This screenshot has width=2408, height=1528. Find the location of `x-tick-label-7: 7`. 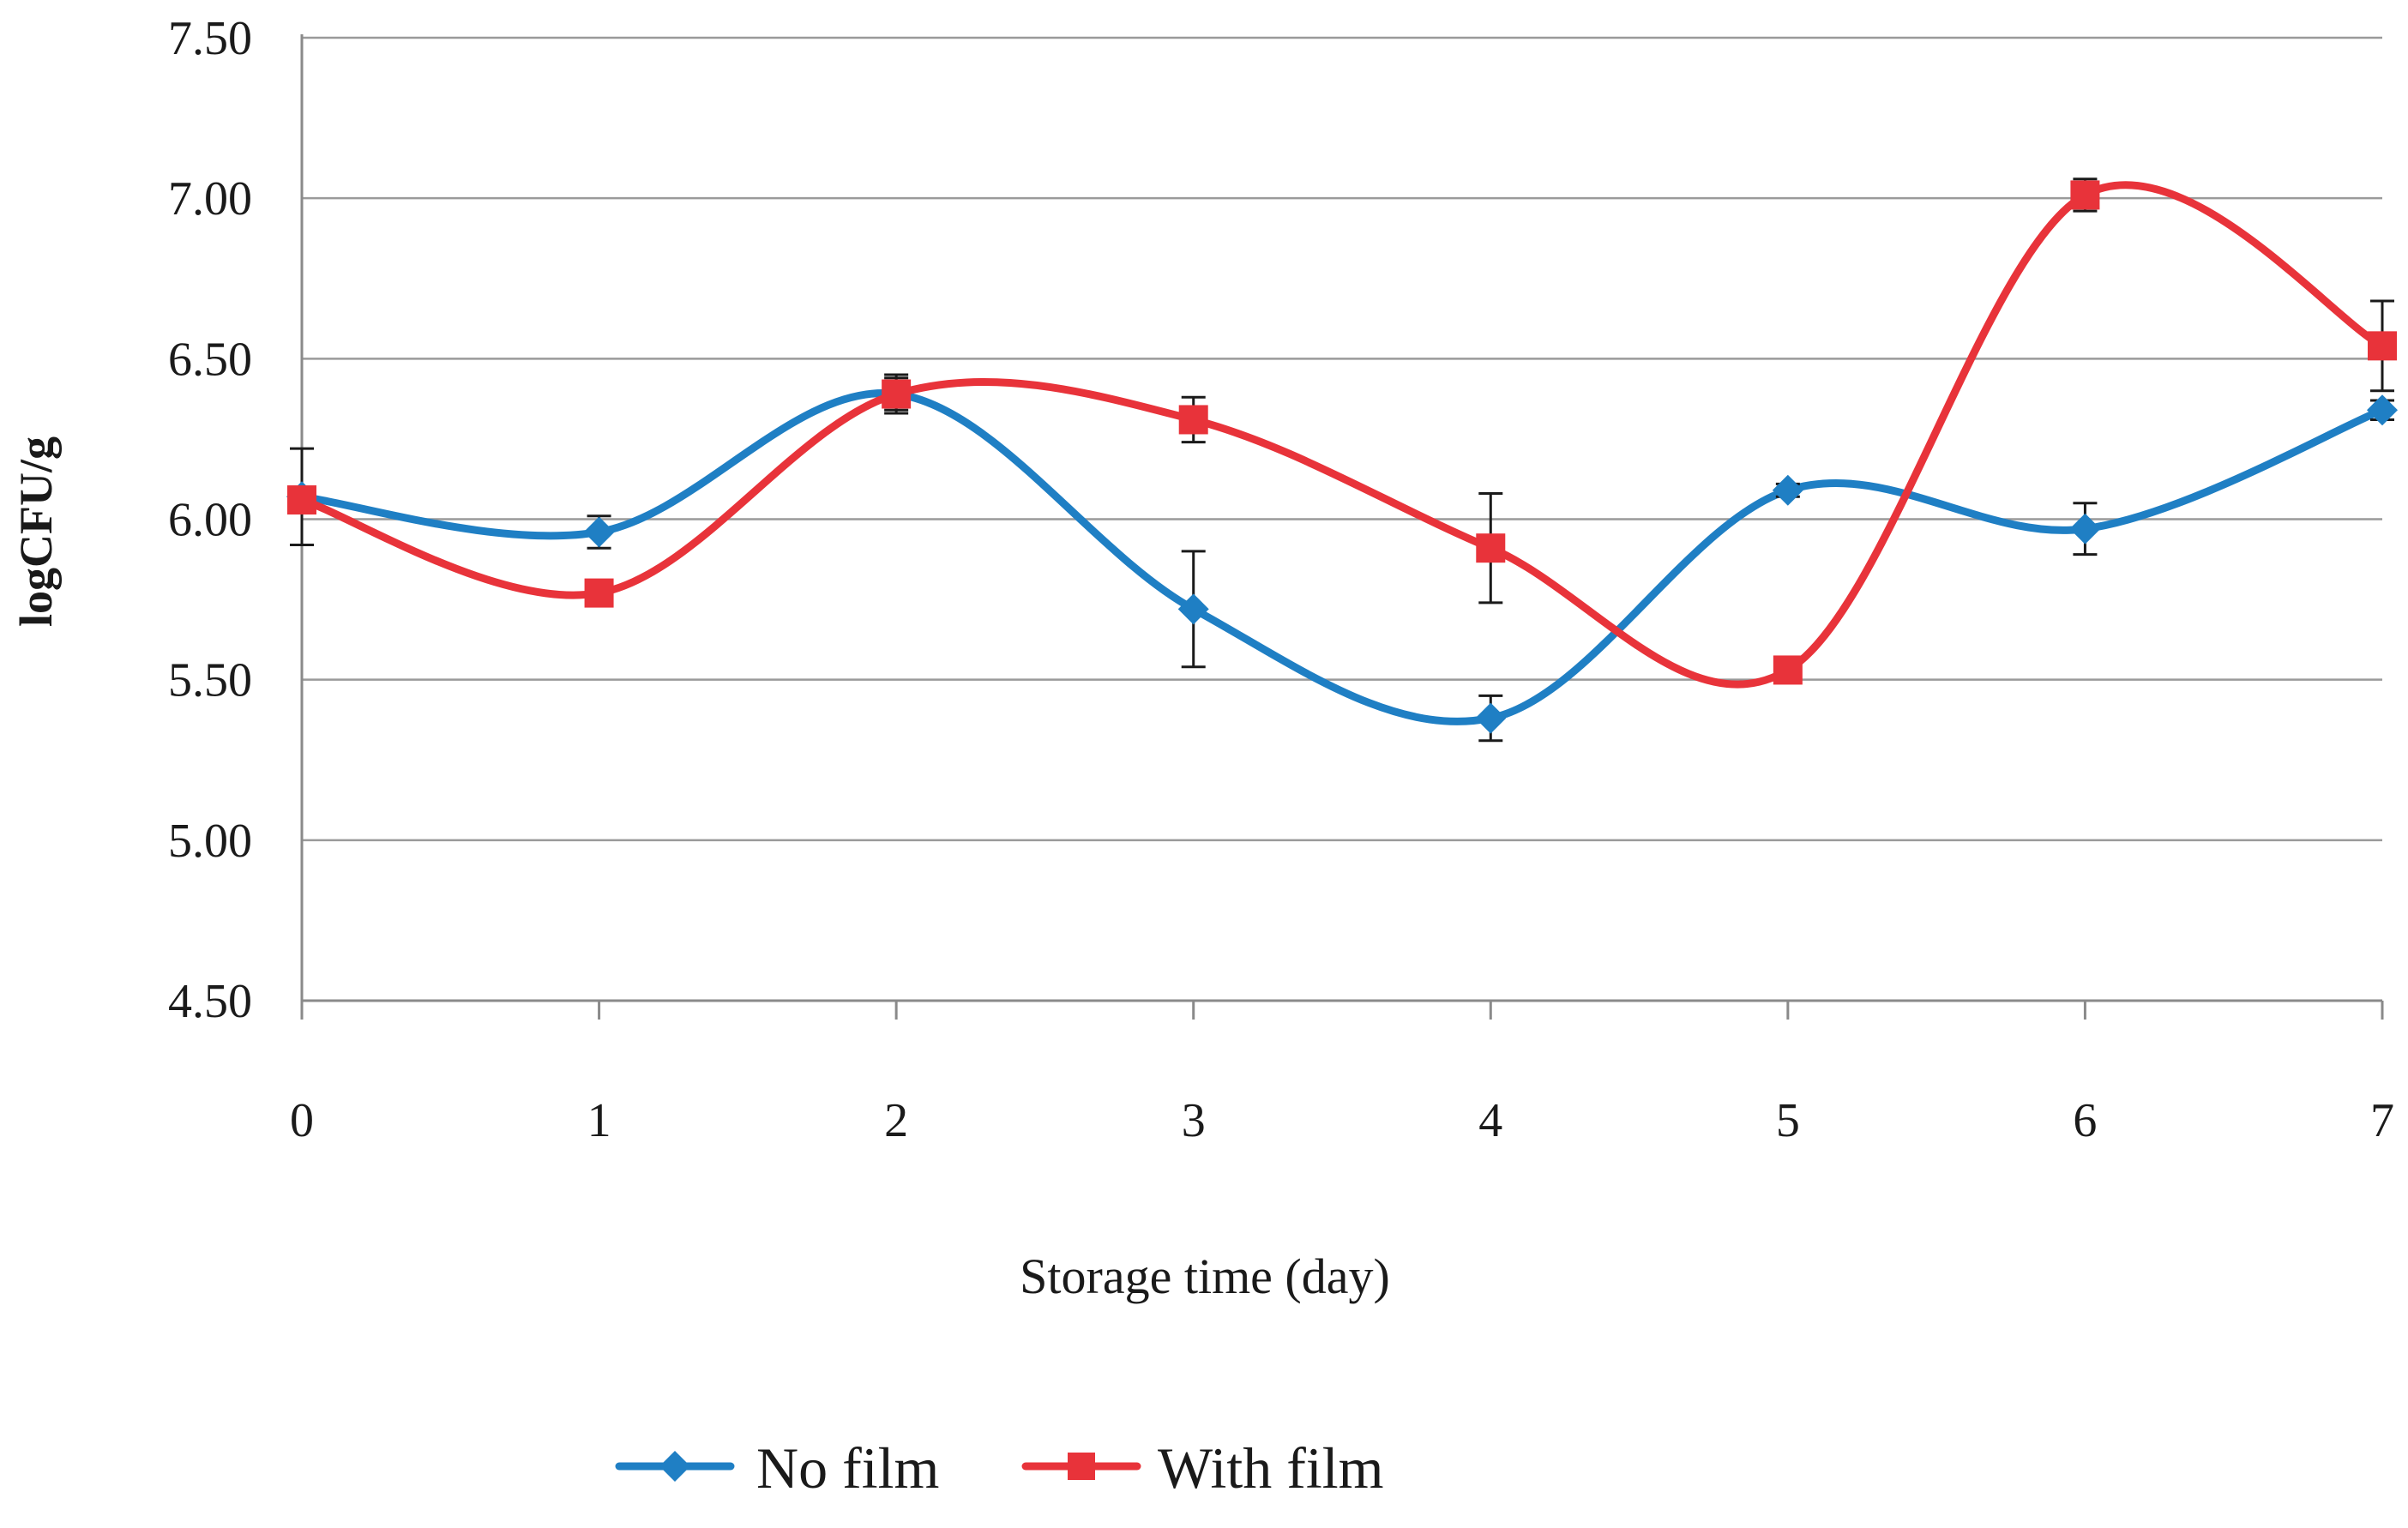

x-tick-label-7: 7 is located at coordinates (2382, 1120).